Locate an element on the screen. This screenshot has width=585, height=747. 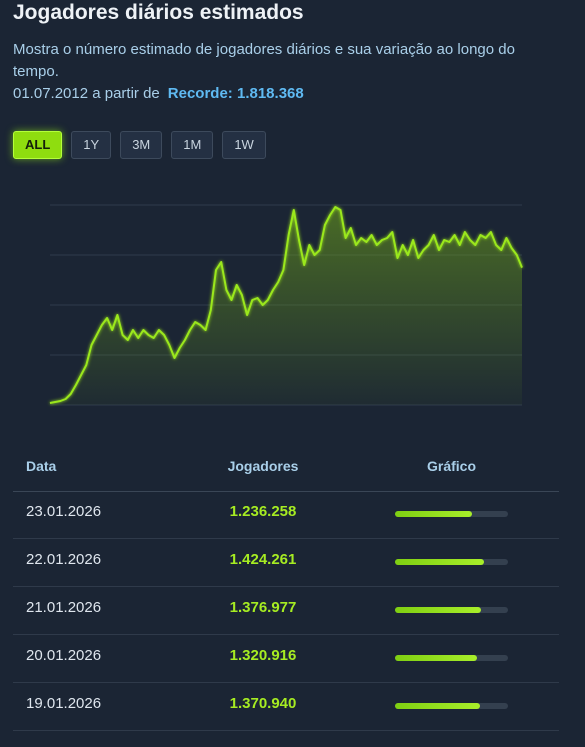
table-row: 20.01.2026 1.320.916 is located at coordinates (286, 659).